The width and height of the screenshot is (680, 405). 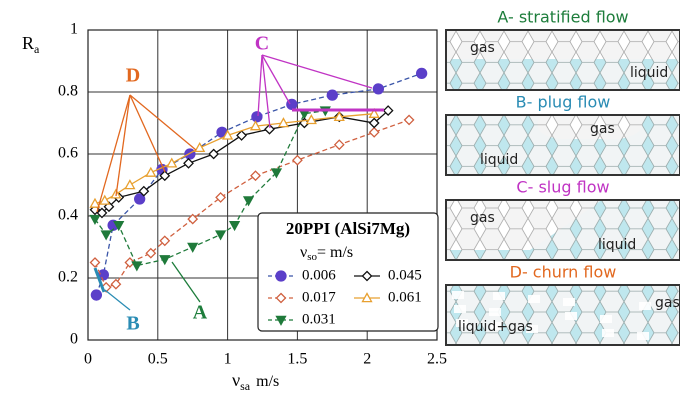 I want to click on annotation: C, so click(x=262, y=44).